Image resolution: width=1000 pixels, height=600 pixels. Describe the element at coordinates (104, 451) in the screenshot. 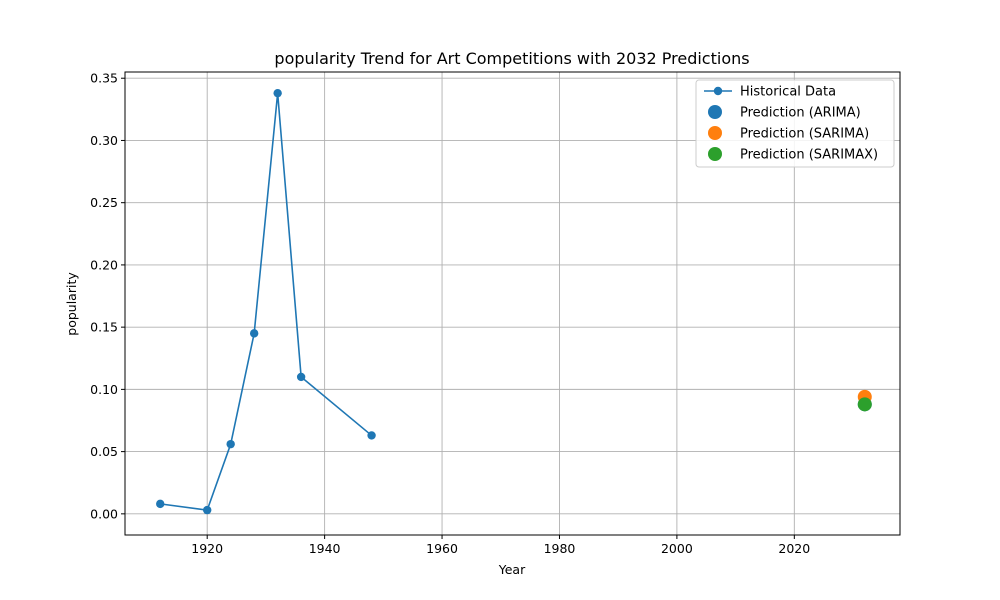

I see `y-tick-label: 0.05` at that location.